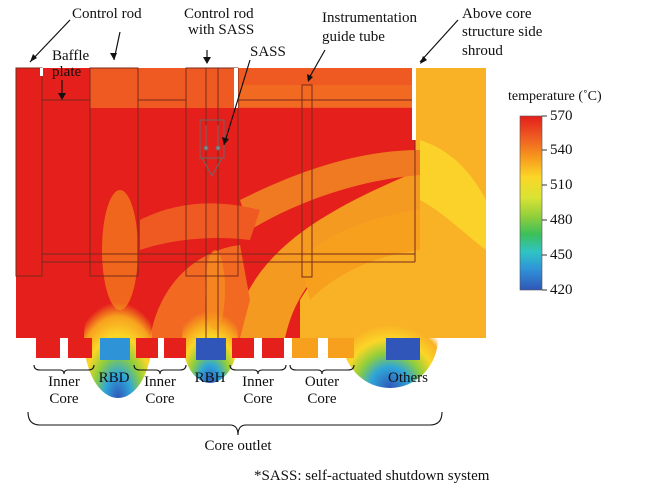  I want to click on label-baffle-plate-2: plate, so click(67, 72).